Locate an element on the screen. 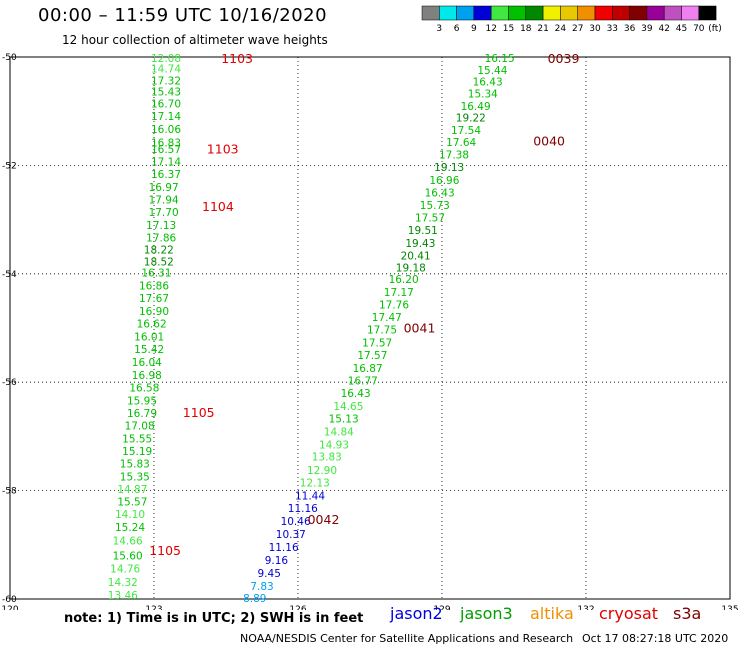 This screenshot has width=740, height=650. wave-height-value: 14.32 is located at coordinates (123, 583).